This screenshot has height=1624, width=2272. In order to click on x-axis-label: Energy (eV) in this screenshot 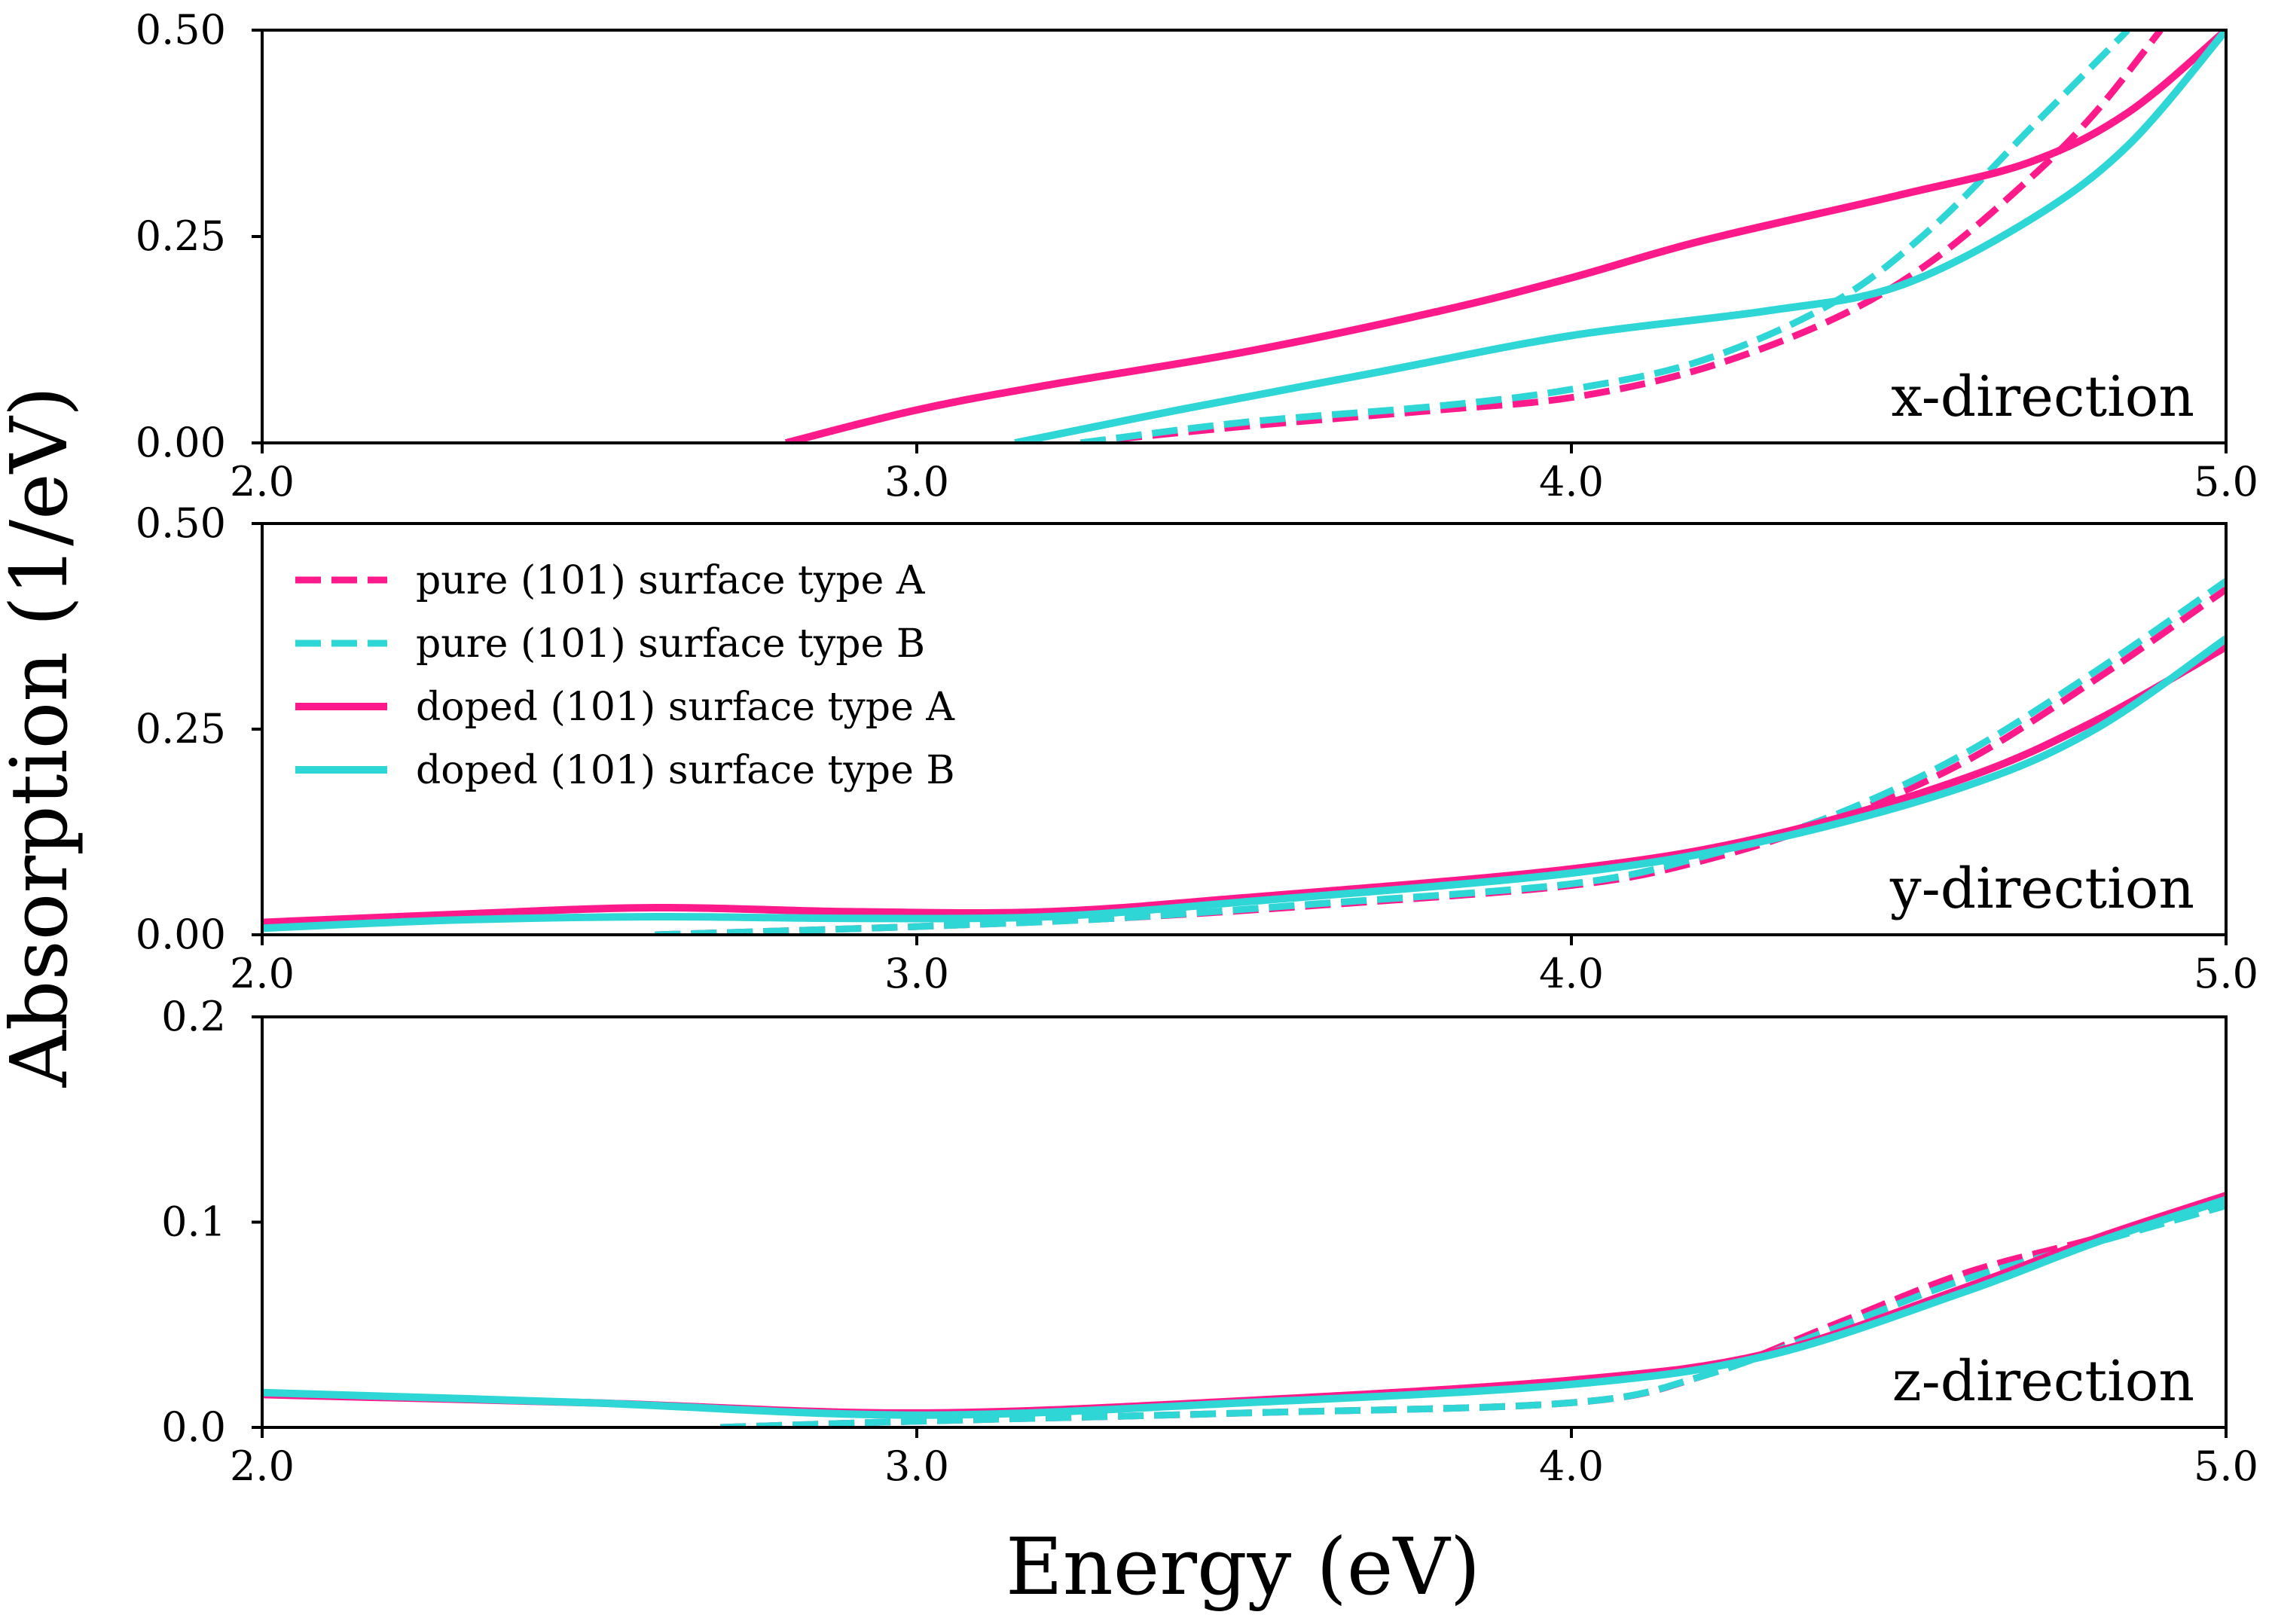, I will do `click(1243, 1567)`.